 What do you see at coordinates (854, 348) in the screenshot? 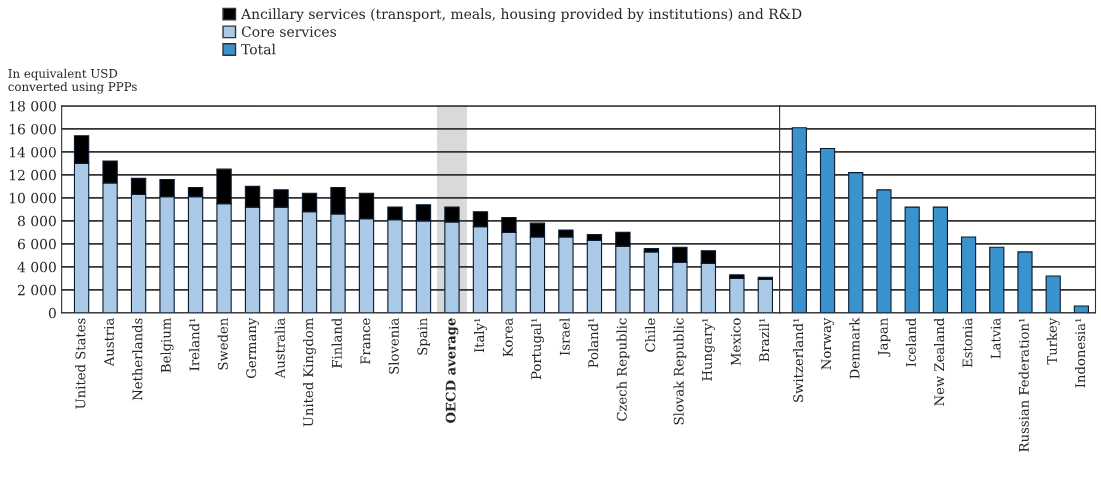
I see `x-tick-label: Denmark` at bounding box center [854, 348].